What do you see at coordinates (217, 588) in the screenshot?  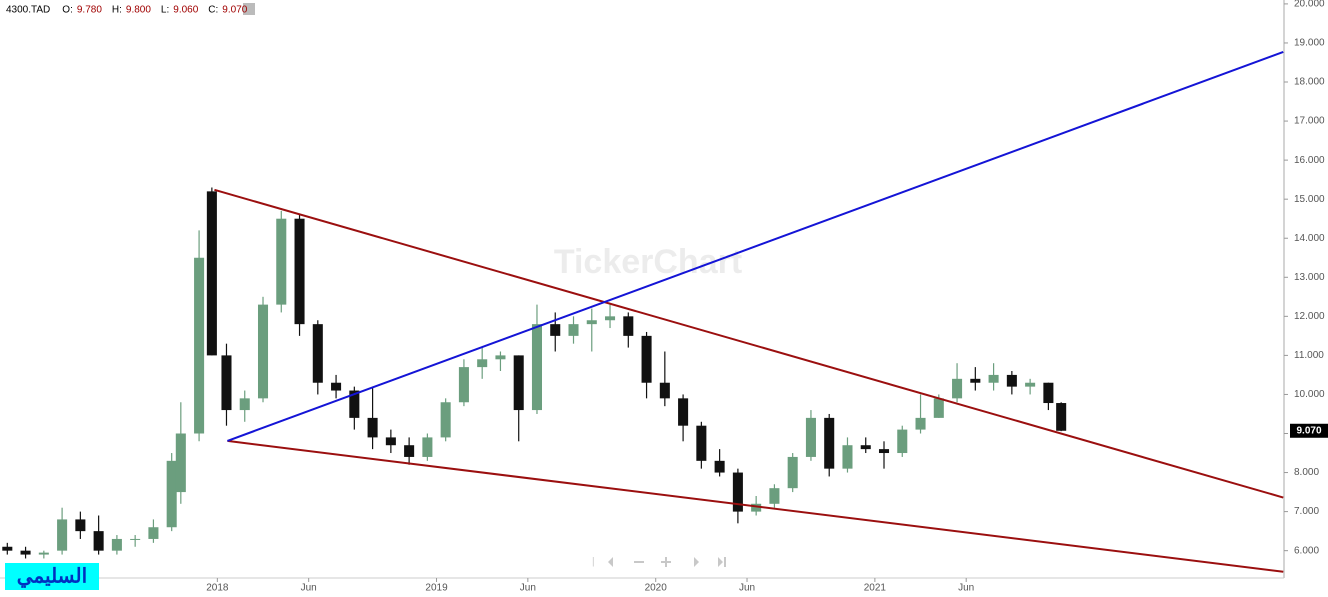 I see `x-tick-label: 2018` at bounding box center [217, 588].